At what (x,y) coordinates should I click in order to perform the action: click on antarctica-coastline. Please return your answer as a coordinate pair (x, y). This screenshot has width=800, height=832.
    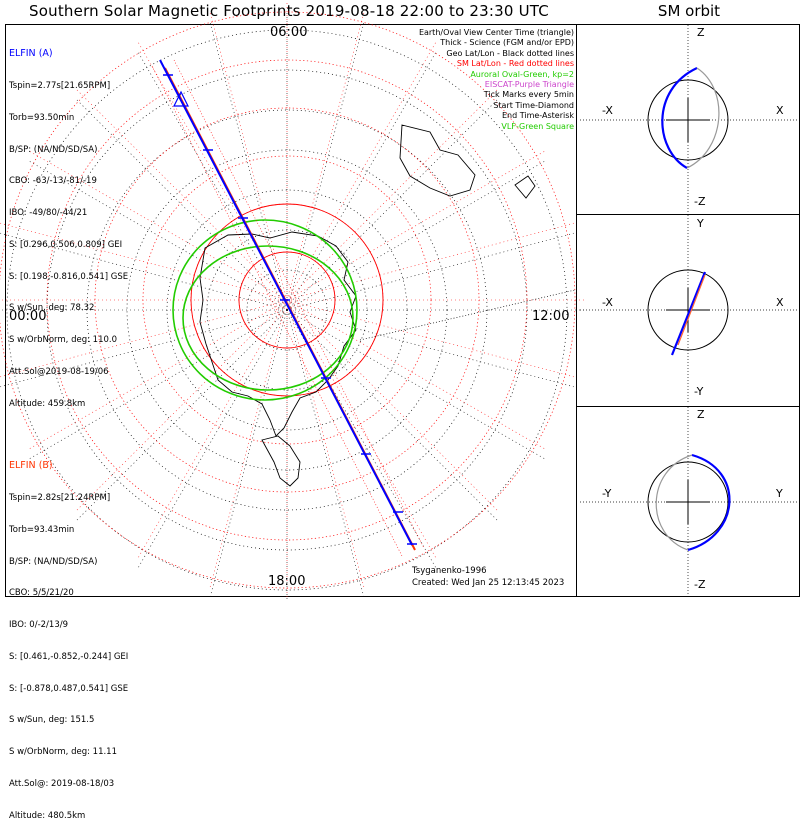
    Looking at the image, I should click on (278, 334).